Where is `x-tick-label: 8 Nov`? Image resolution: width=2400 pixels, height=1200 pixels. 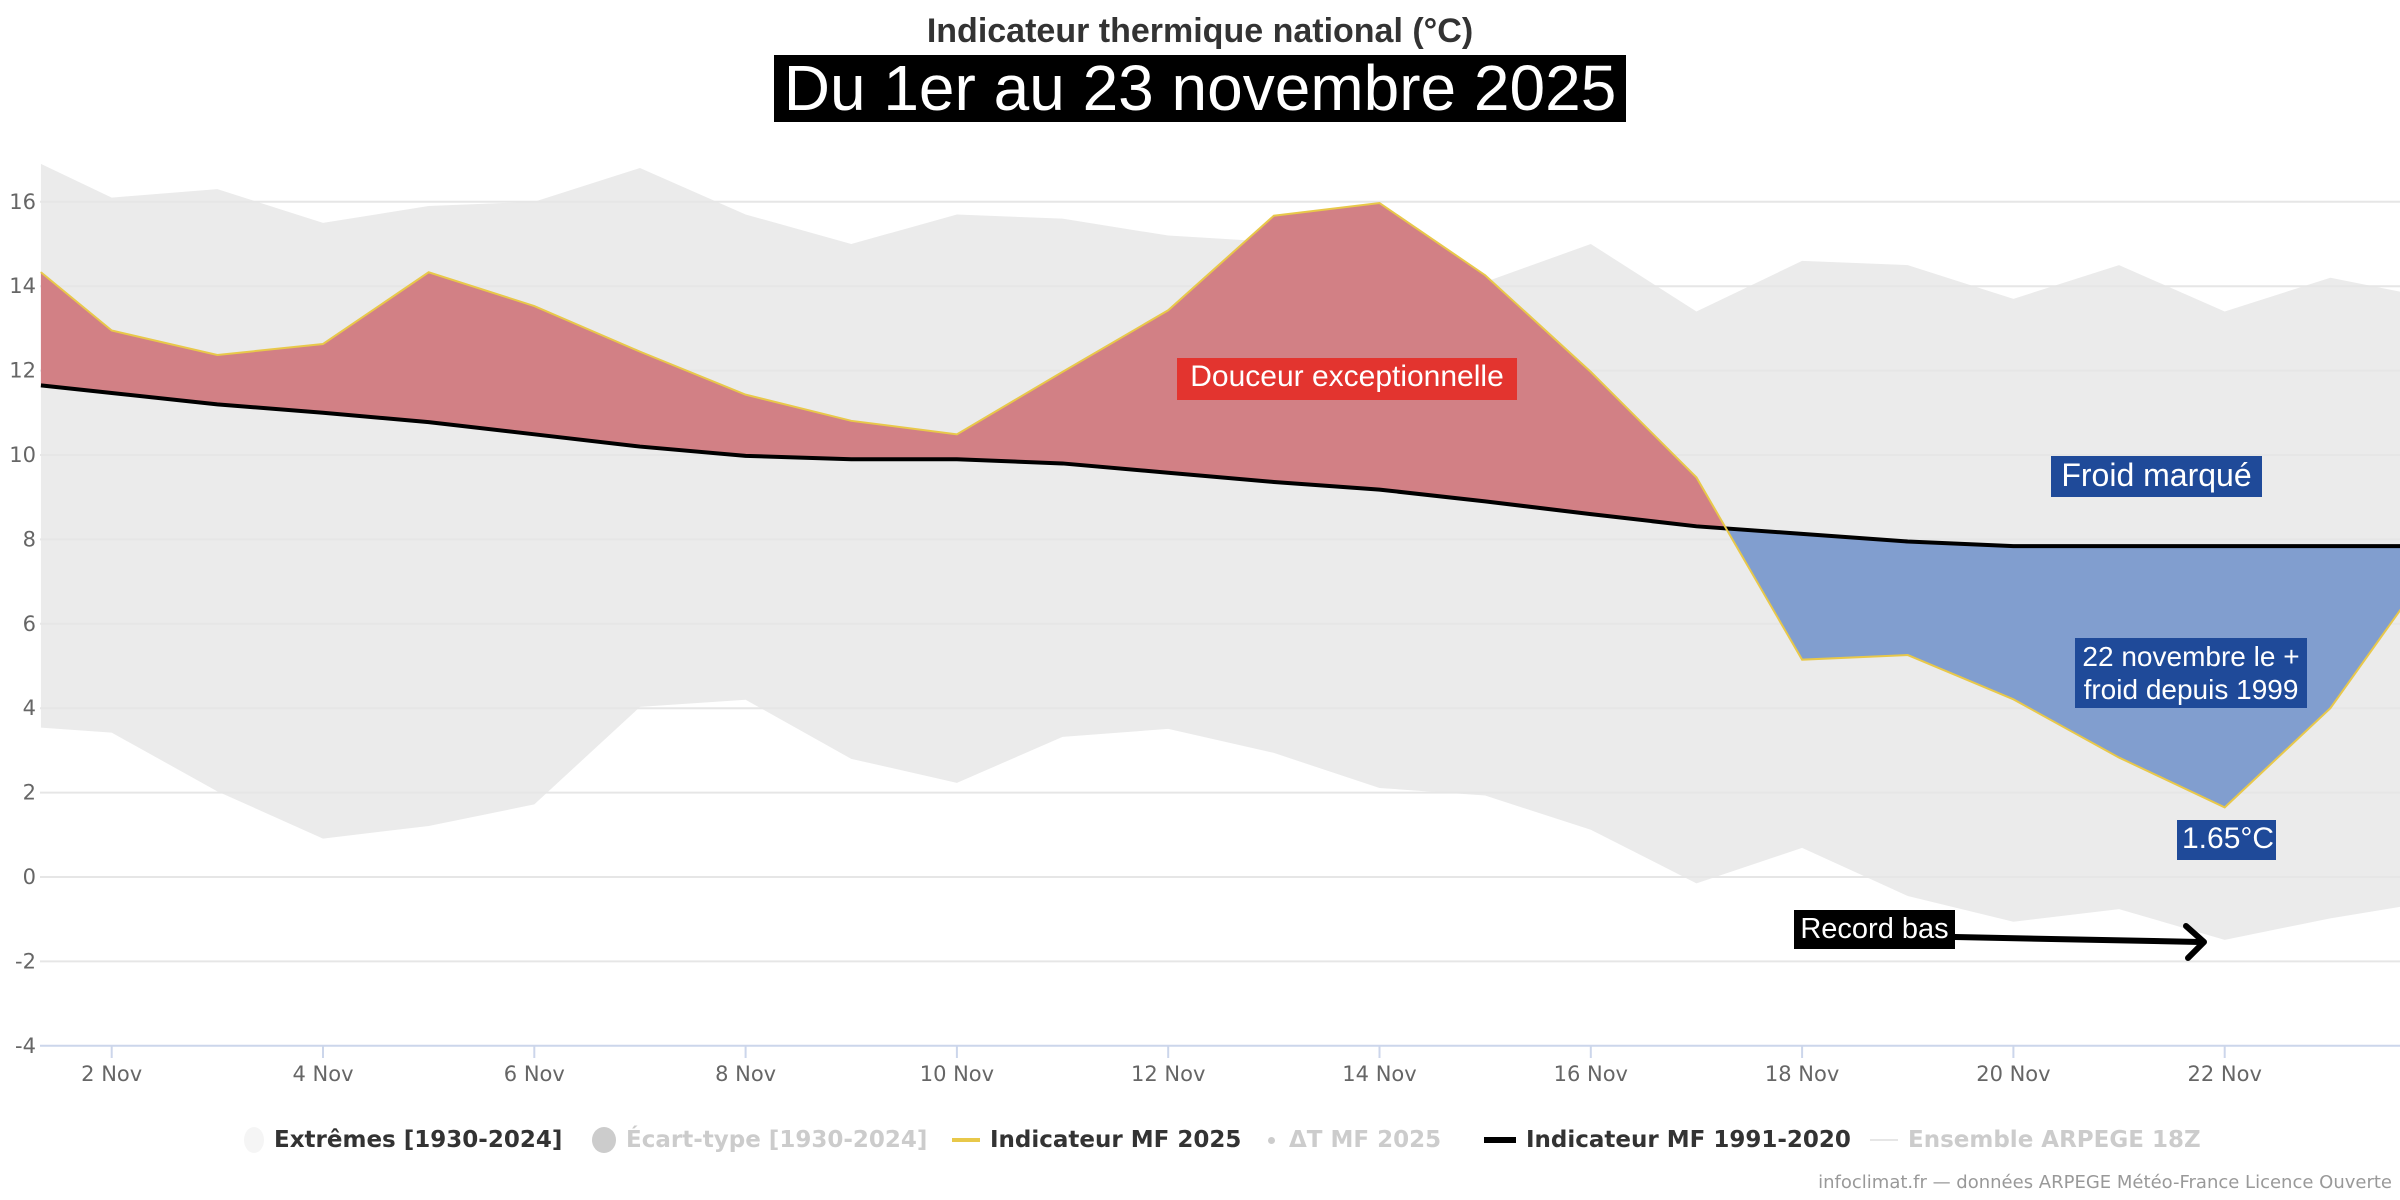
x-tick-label: 8 Nov is located at coordinates (745, 1074).